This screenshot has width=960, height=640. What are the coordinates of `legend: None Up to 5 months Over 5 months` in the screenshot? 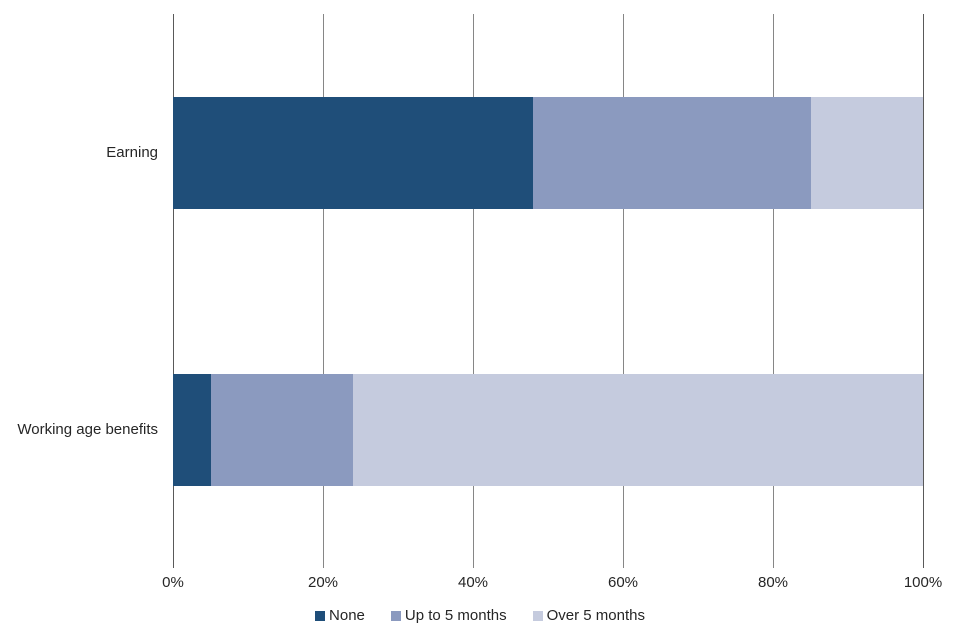 It's located at (480, 616).